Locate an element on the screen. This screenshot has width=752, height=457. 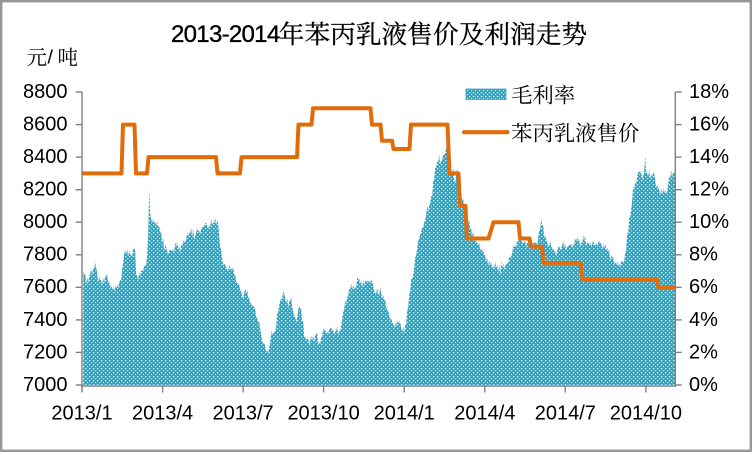
svg-text: 2014/1 is located at coordinates (404, 414).